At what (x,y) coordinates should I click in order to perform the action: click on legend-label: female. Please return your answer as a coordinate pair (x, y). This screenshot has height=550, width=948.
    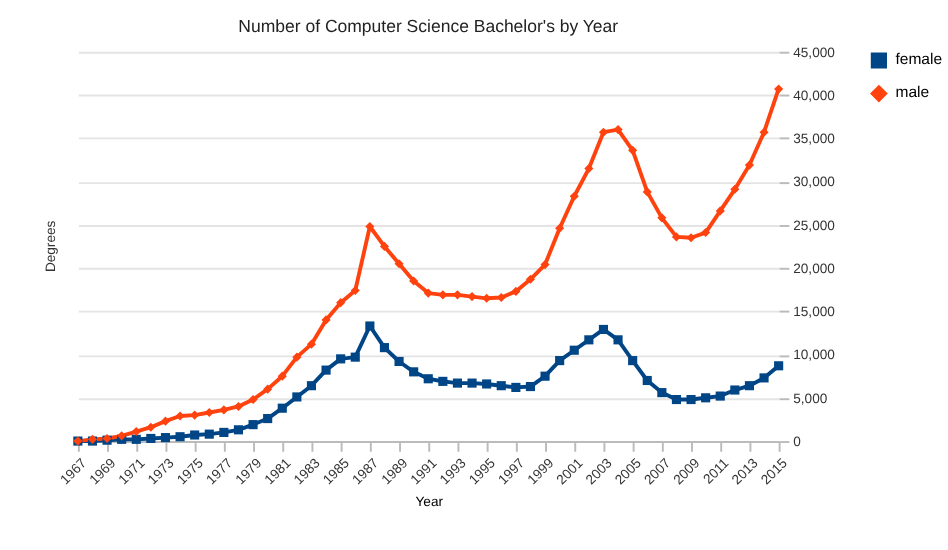
    Looking at the image, I should click on (919, 59).